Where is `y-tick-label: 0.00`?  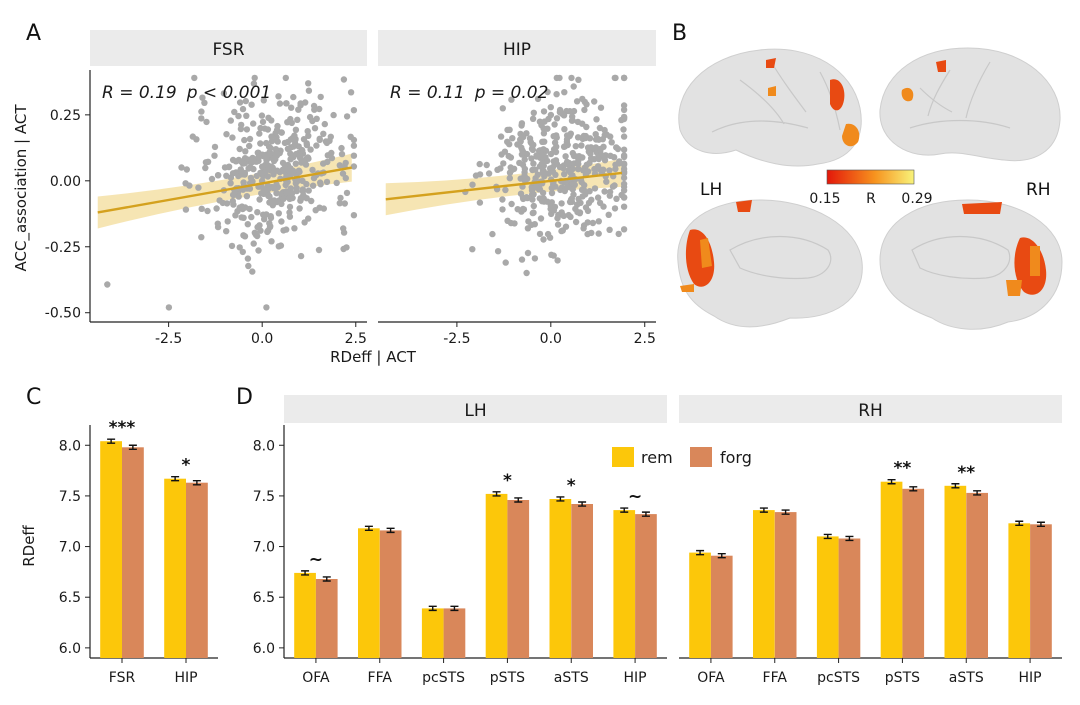
y-tick-label: 0.00 is located at coordinates (65, 182).